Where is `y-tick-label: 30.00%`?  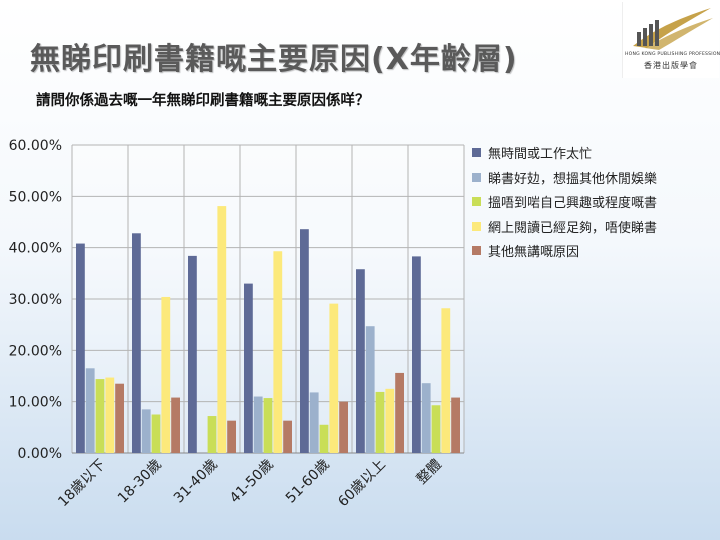
y-tick-label: 30.00% is located at coordinates (35, 300).